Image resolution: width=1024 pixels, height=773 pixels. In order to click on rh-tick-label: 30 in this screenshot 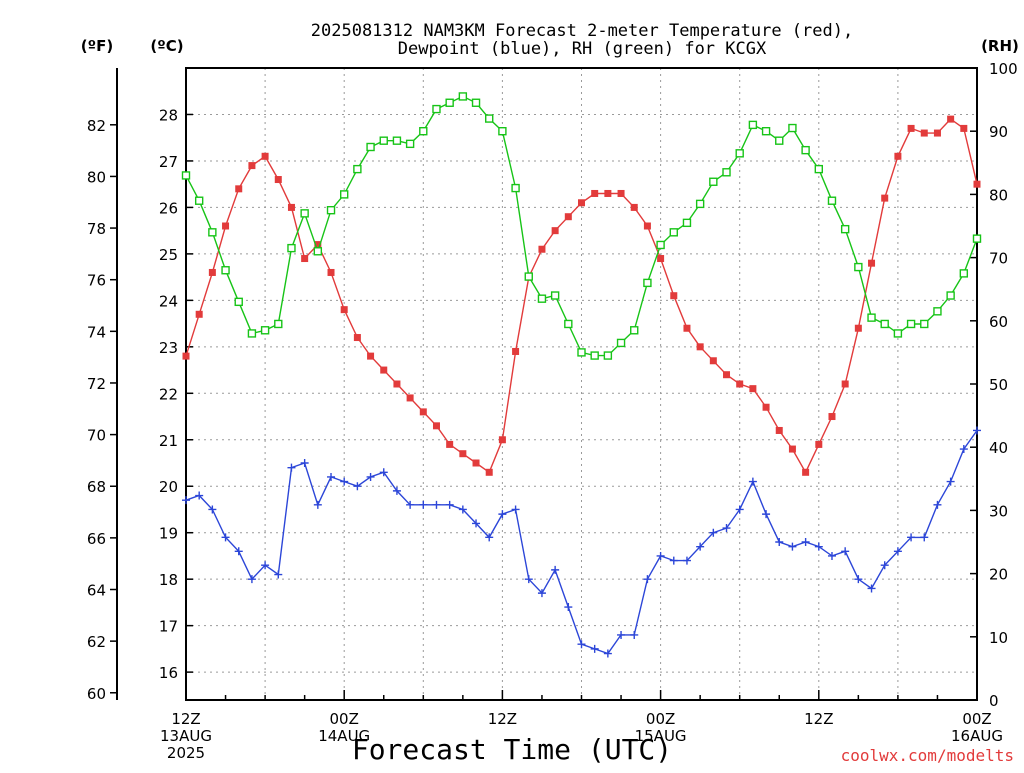, I will do `click(998, 511)`.